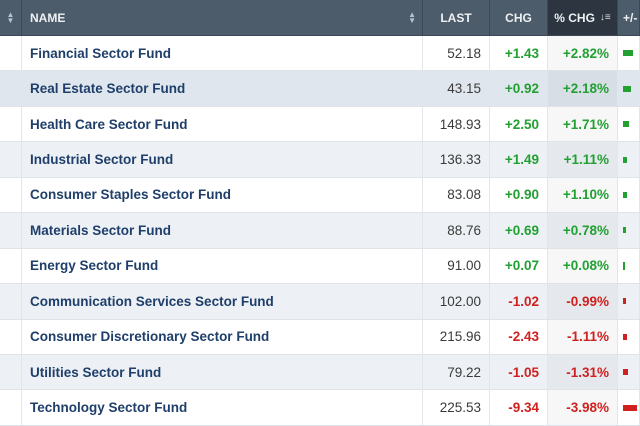 The image size is (640, 426). What do you see at coordinates (583, 407) in the screenshot?
I see `percent-change-value: -3.98%` at bounding box center [583, 407].